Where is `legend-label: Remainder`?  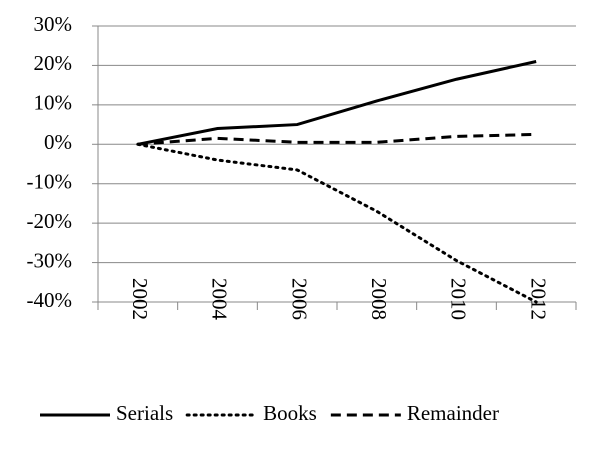
legend-label: Remainder is located at coordinates (453, 413).